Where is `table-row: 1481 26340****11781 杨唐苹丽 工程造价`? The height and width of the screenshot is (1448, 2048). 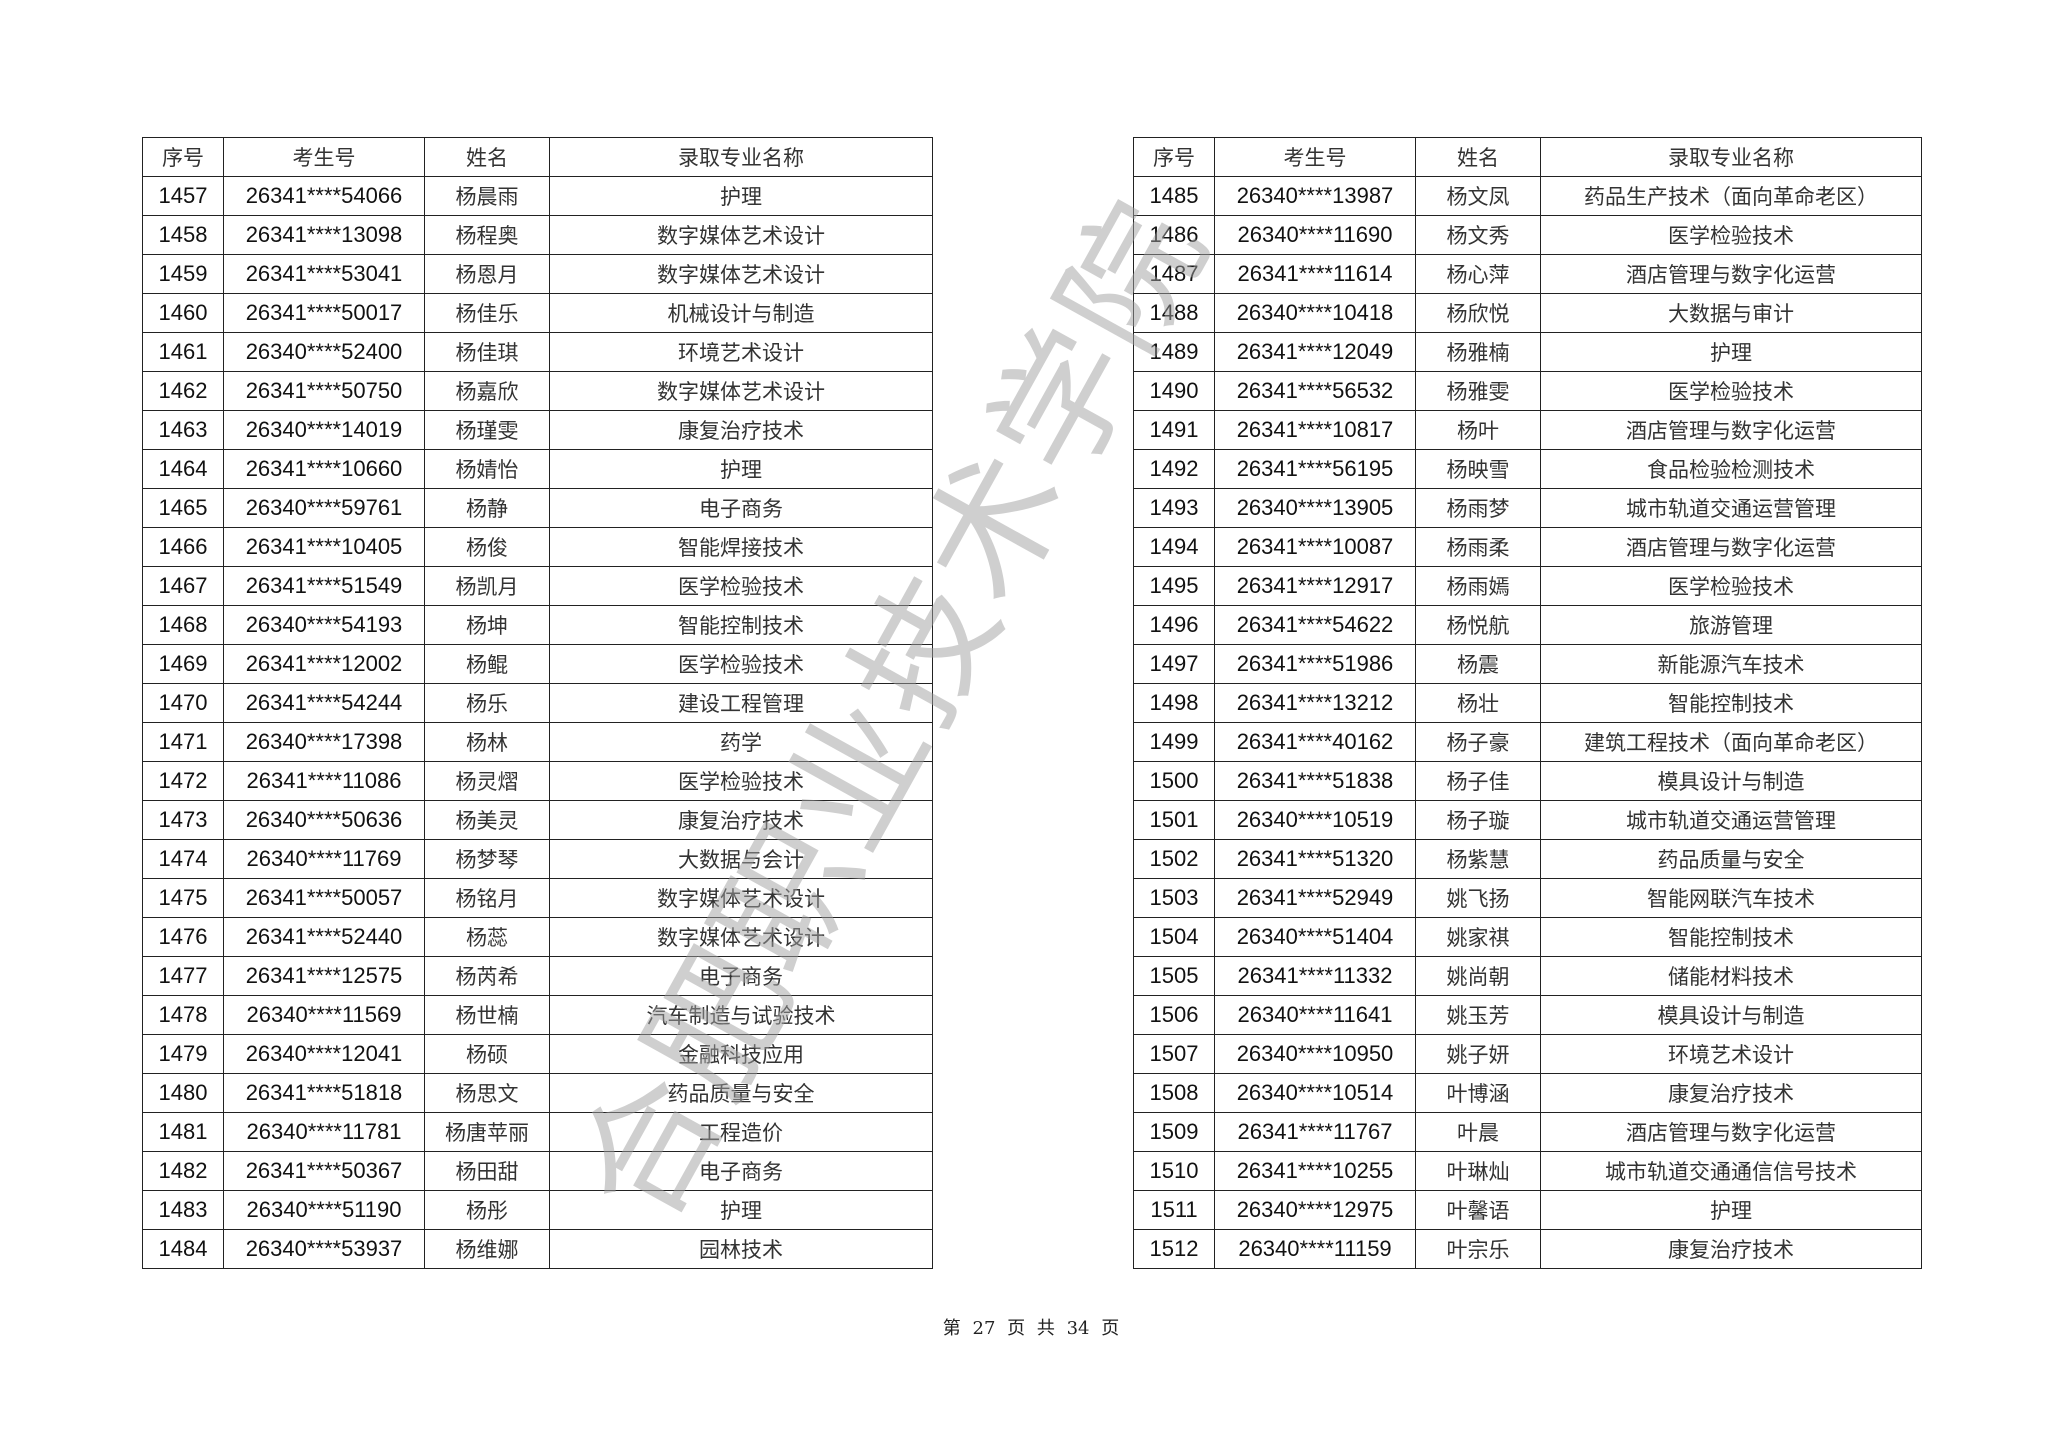 table-row: 1481 26340****11781 杨唐苹丽 工程造价 is located at coordinates (537, 1132).